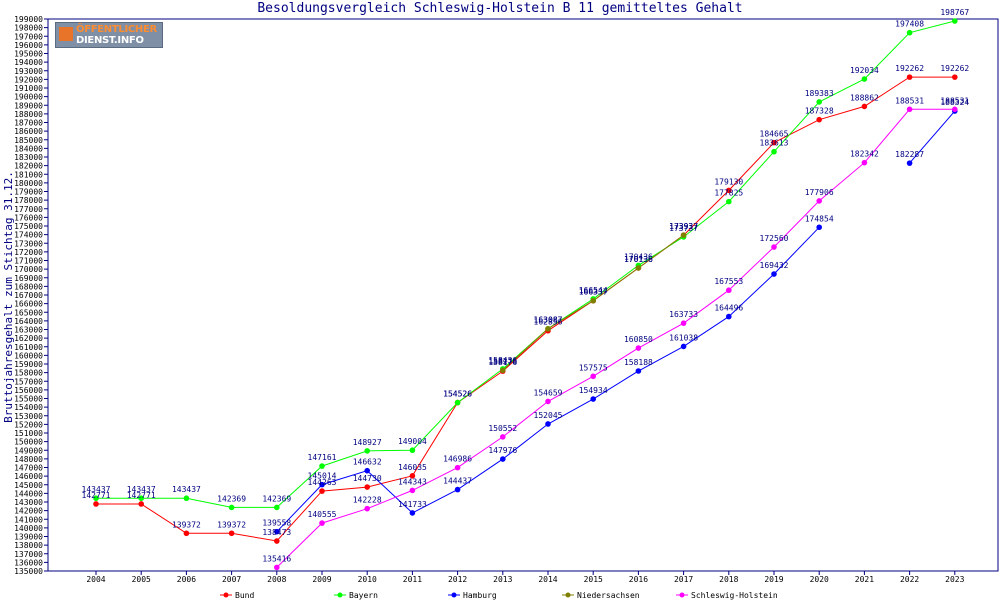 This screenshot has height=600, width=1000. What do you see at coordinates (909, 579) in the screenshot?
I see `x-tick-label: 2022` at bounding box center [909, 579].